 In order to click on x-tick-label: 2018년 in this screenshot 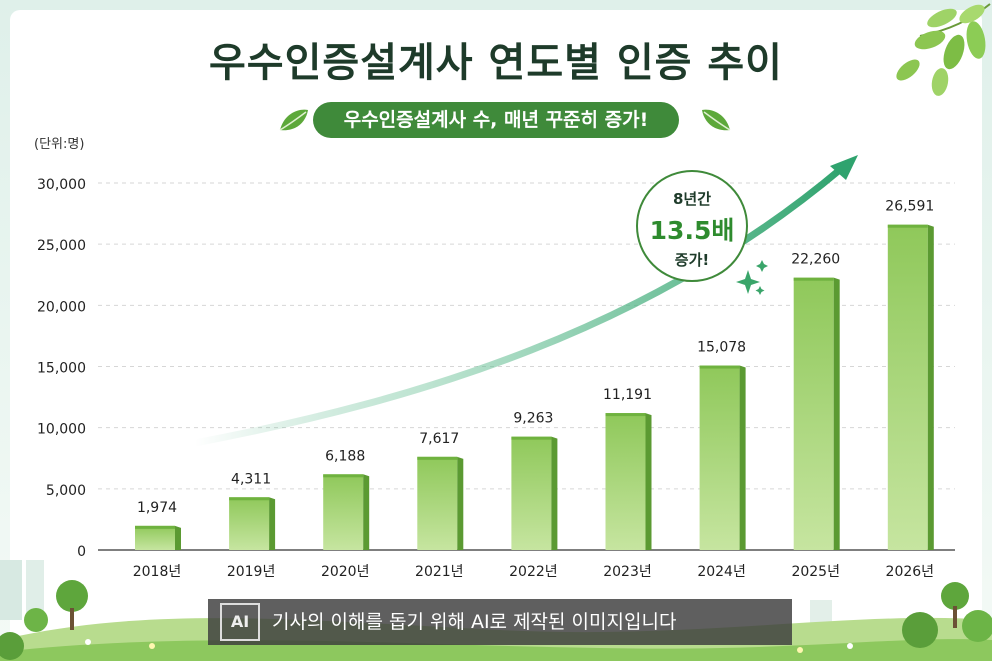, I will do `click(157, 572)`.